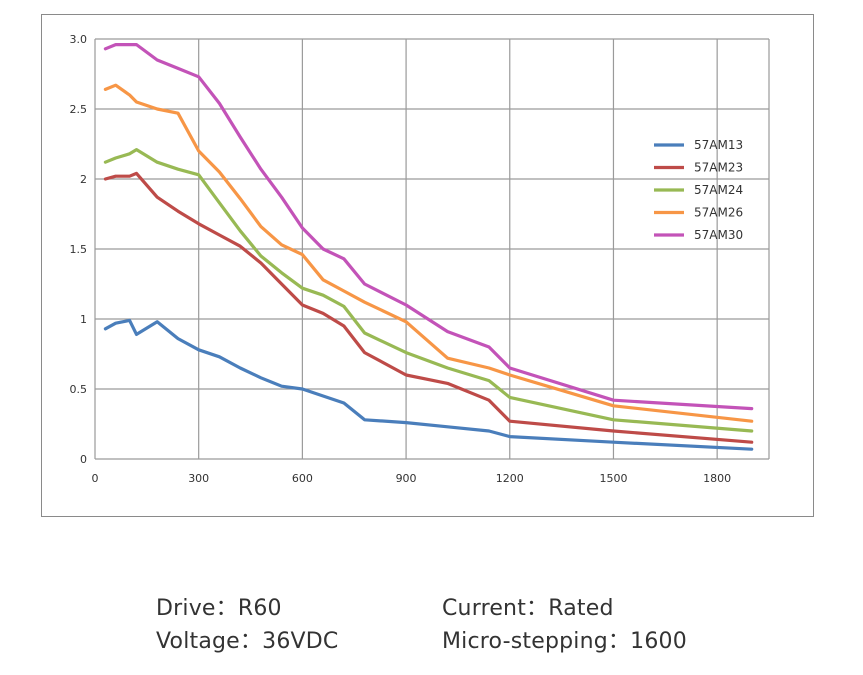  I want to click on legend-label-57am23: 57AM23, so click(718, 168).